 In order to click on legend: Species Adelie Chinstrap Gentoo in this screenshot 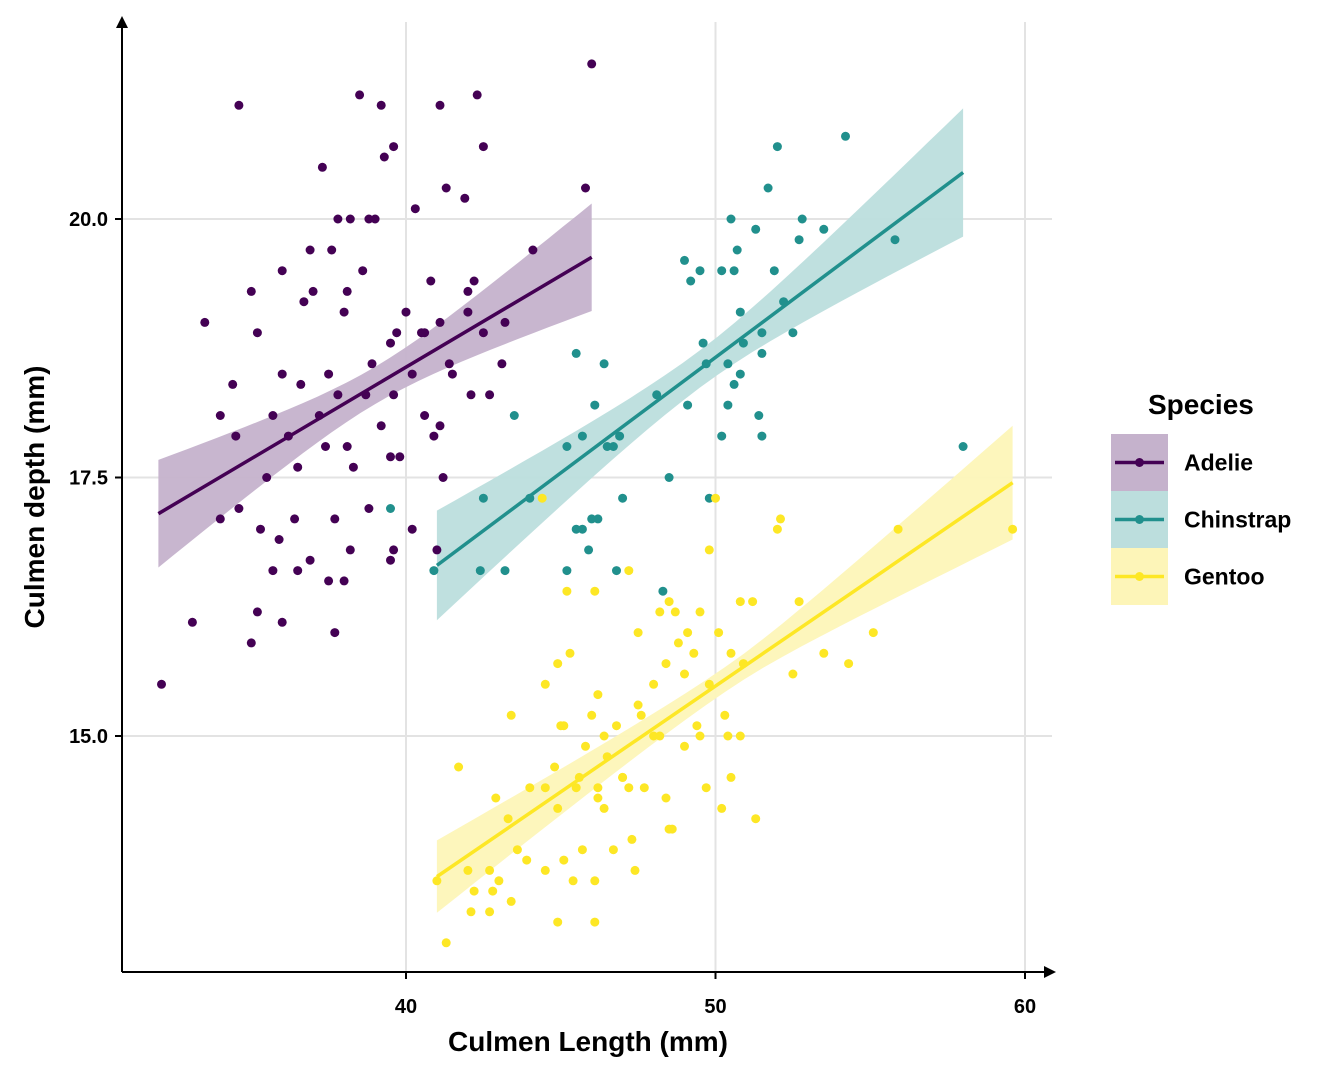, I will do `click(1201, 497)`.